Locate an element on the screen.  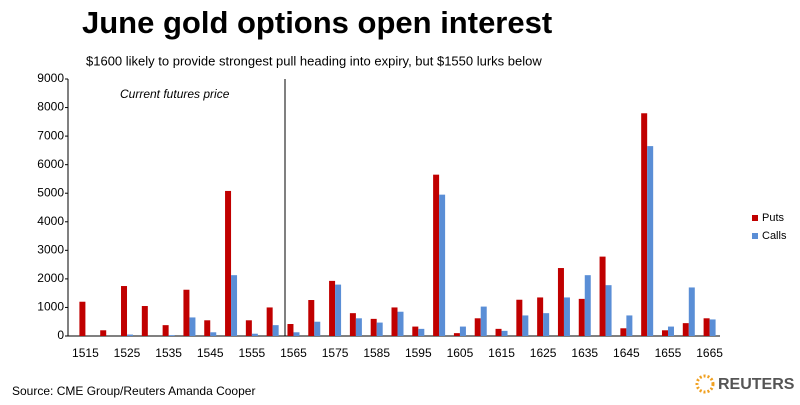
annotation: Current futures price is located at coordinates (175, 94).